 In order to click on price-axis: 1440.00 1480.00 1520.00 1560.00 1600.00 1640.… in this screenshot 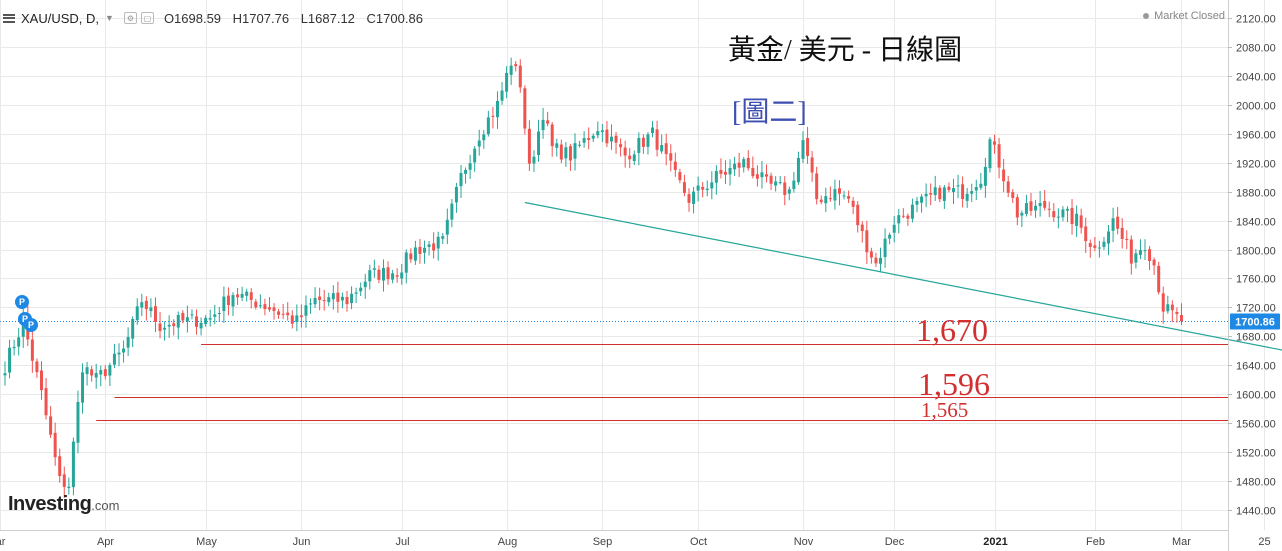, I will do `click(1254, 275)`.